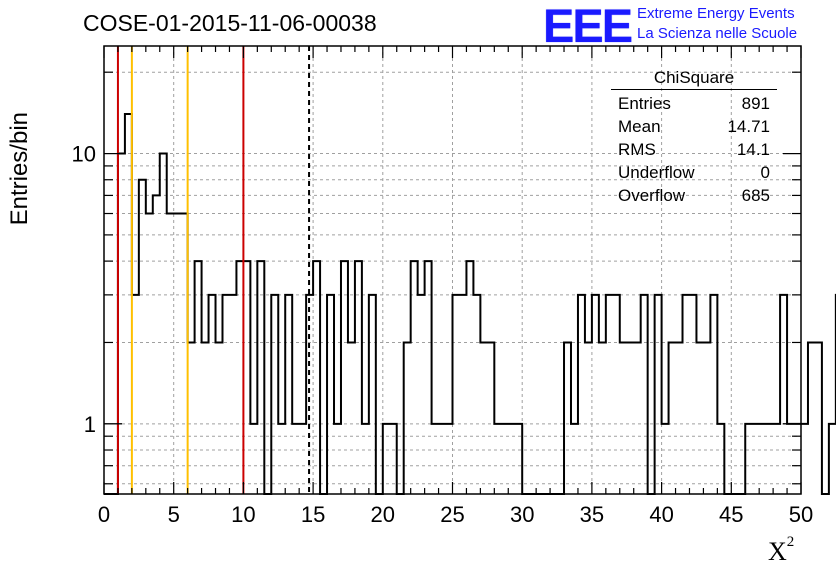 The height and width of the screenshot is (572, 836). I want to click on x-tick-label: 50, so click(801, 514).